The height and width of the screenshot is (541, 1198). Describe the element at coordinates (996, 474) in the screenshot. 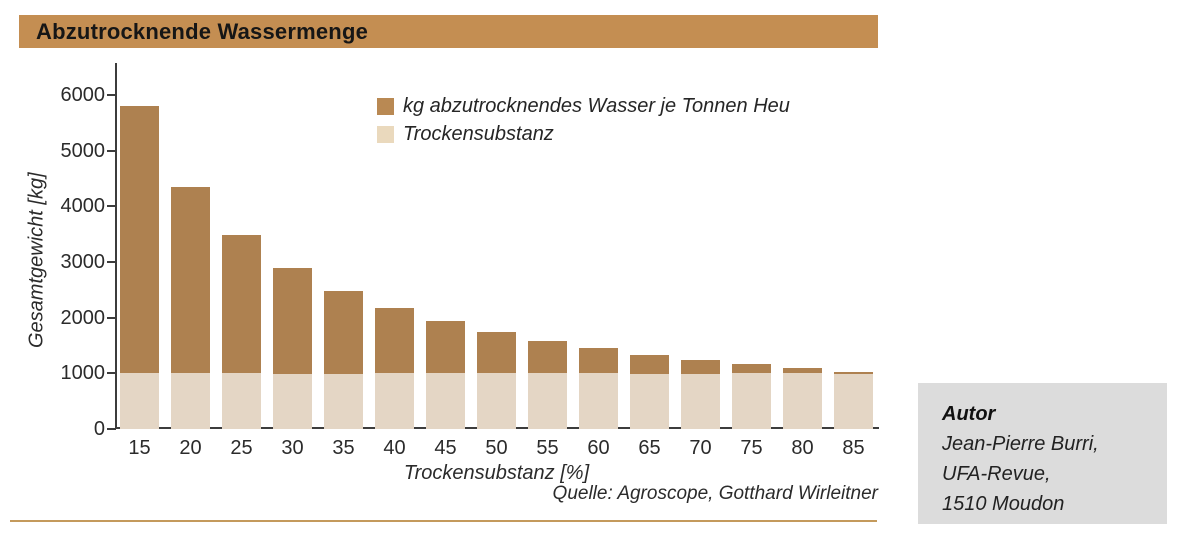

I see `author-line: UFA-Revue,` at that location.